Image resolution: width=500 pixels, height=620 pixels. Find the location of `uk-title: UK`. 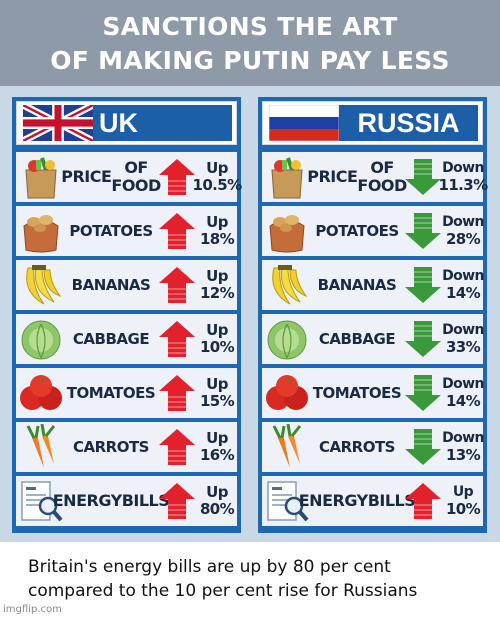

uk-title: UK is located at coordinates (162, 123).